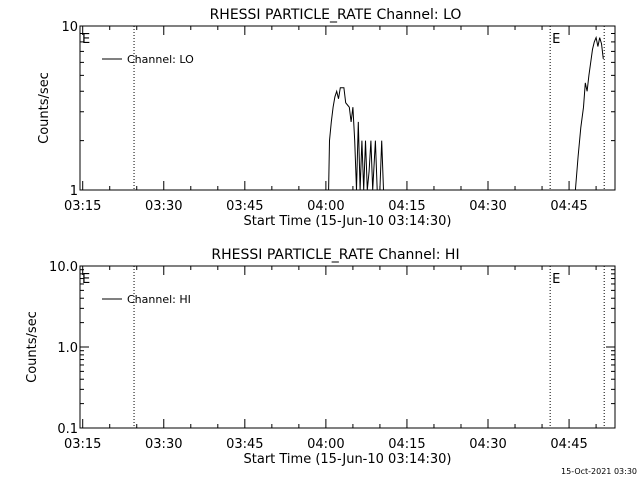 This screenshot has width=640, height=480. What do you see at coordinates (67, 348) in the screenshot?
I see `y-tick-label: 1.0` at bounding box center [67, 348].